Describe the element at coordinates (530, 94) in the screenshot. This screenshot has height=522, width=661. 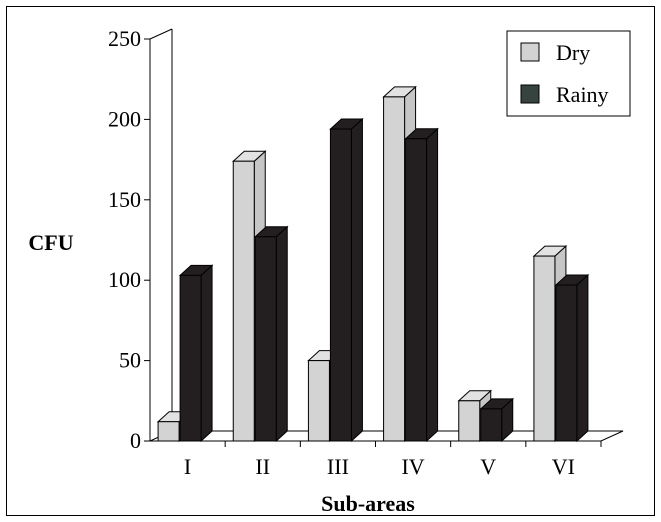
I see `legend-swatch-rainy` at that location.